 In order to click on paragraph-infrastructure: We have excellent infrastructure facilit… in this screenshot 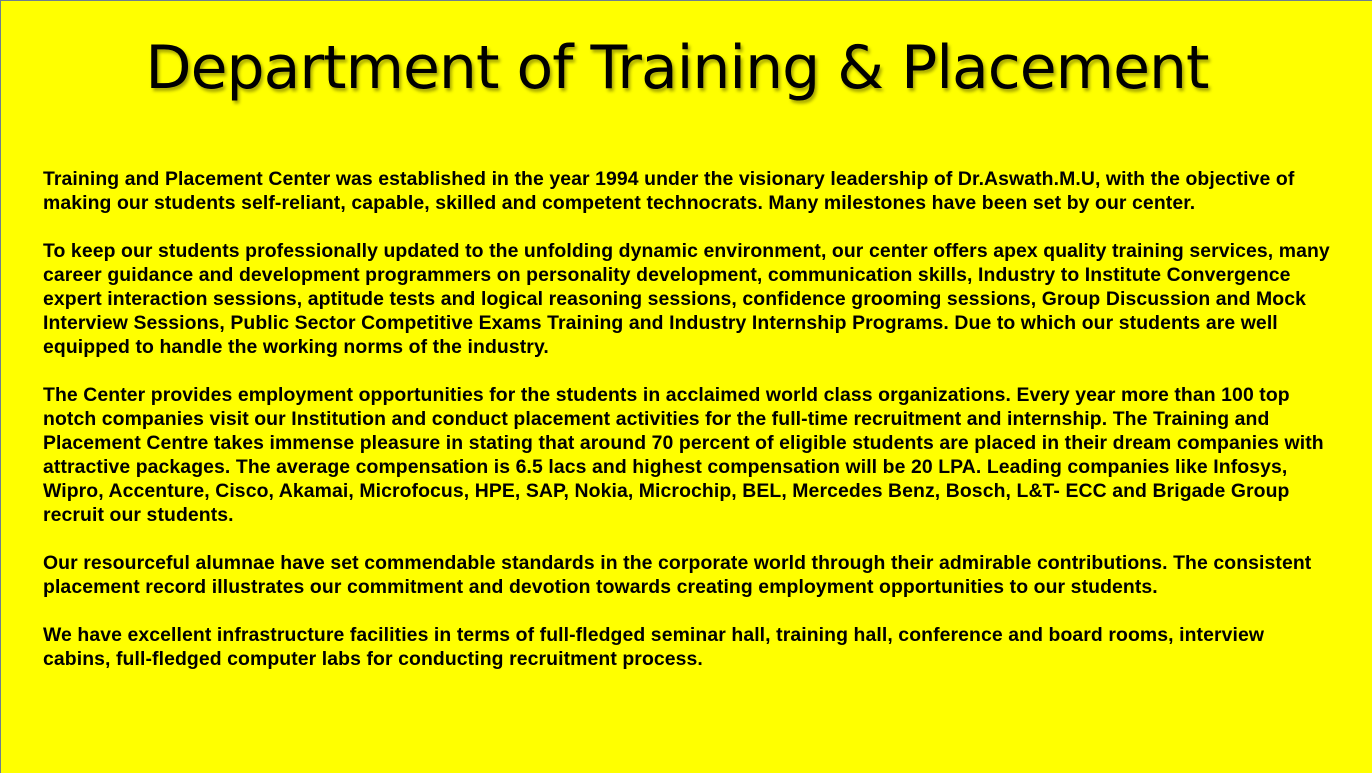, I will do `click(654, 647)`.